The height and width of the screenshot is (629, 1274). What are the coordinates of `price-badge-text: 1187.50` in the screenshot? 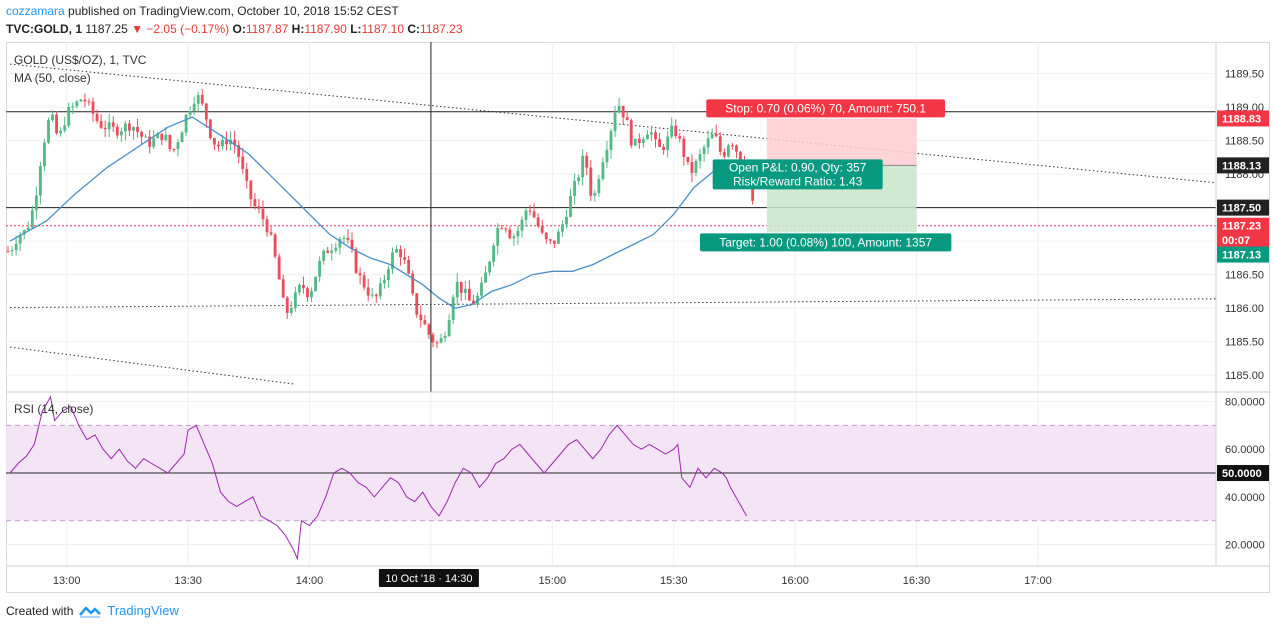 It's located at (1241, 209).